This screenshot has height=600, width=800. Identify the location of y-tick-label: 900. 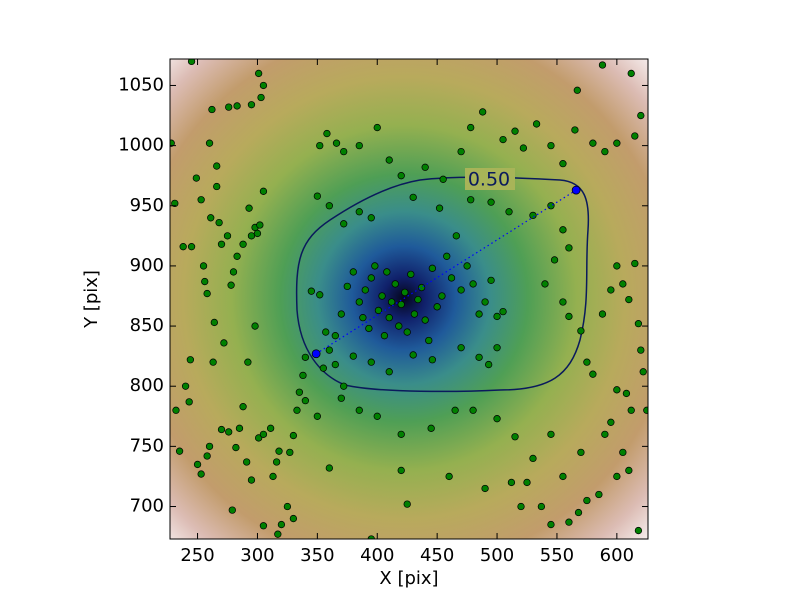
(147, 265).